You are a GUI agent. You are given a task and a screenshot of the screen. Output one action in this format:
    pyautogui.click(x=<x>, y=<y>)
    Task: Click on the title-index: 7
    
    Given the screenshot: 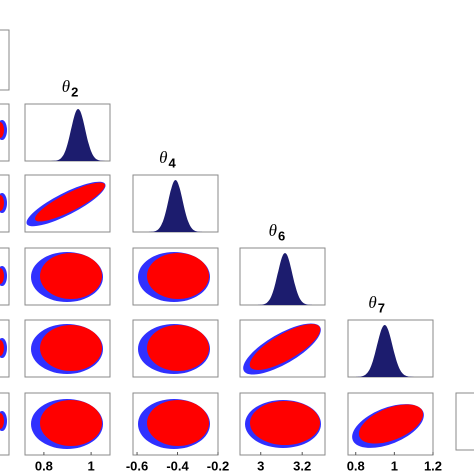 What is the action you would take?
    pyautogui.click(x=381, y=307)
    